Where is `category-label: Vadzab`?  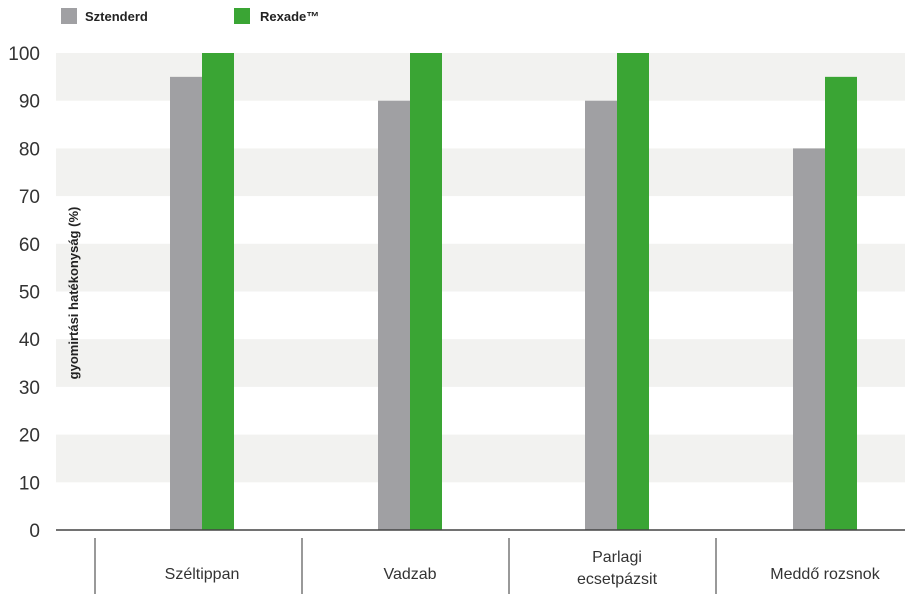 category-label: Vadzab is located at coordinates (409, 574).